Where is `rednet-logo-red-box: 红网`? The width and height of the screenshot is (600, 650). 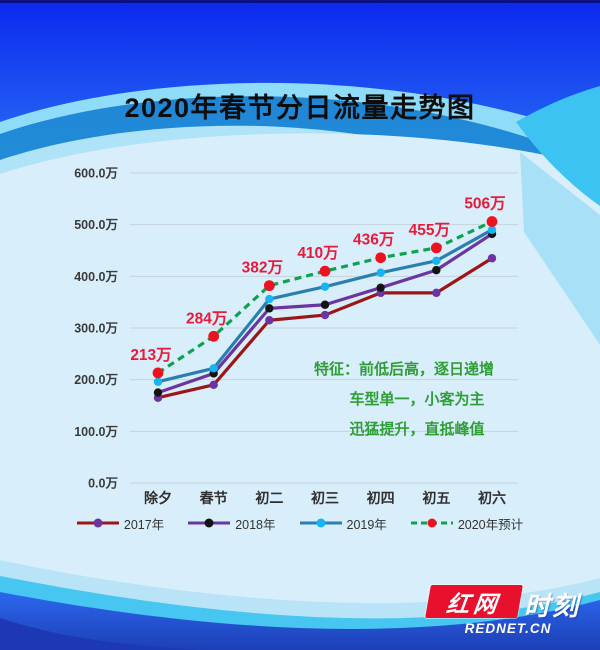
rednet-logo-red-box: 红网 is located at coordinates (474, 601).